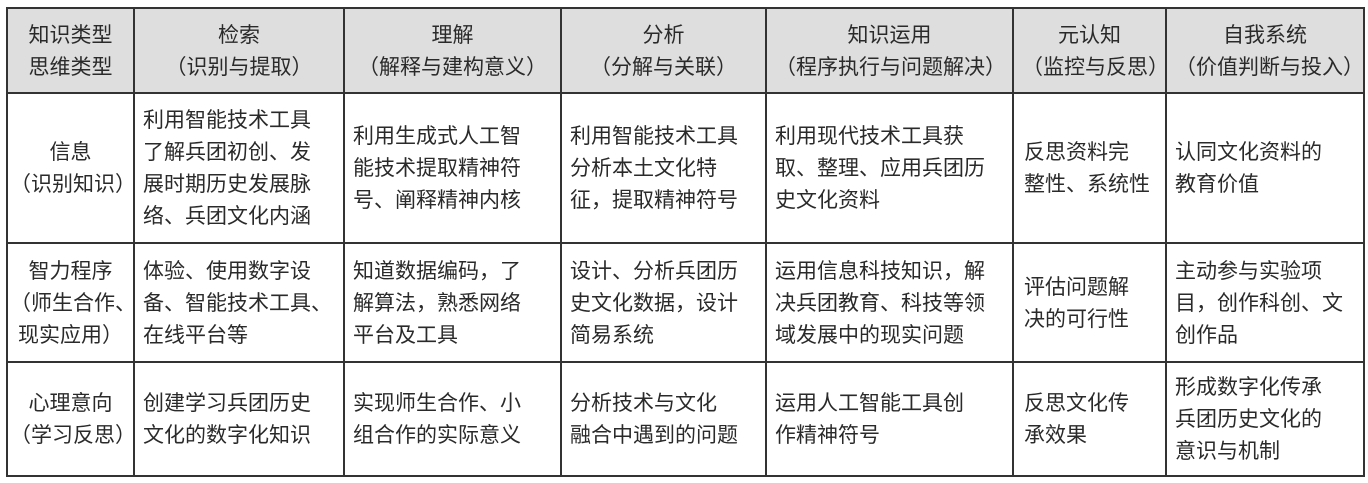 The height and width of the screenshot is (483, 1368). I want to click on cell-text-line: 智力程序, so click(70, 270).